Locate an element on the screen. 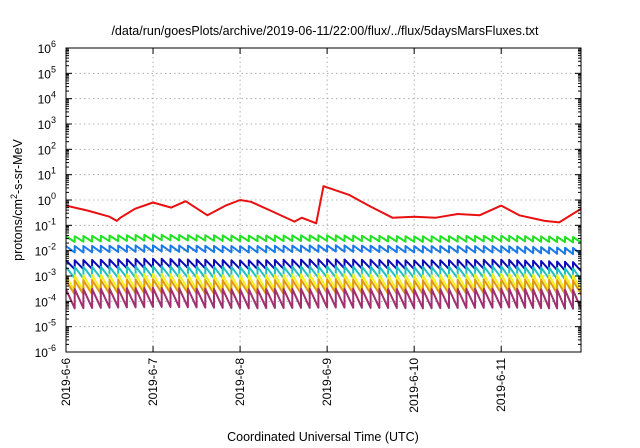  y-tick-label: 10⁻⁶ is located at coordinates (45, 351).